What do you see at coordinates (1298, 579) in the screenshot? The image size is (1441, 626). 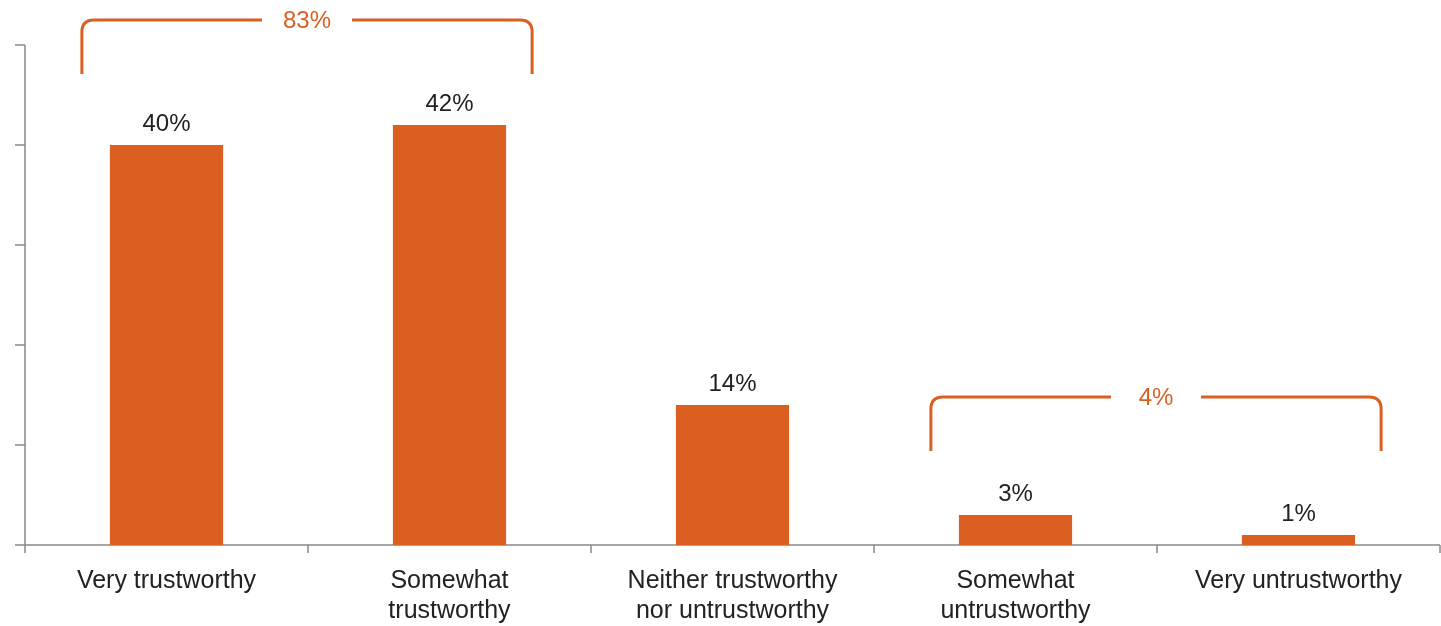 I see `x-tick-label: Very untrustworthy` at bounding box center [1298, 579].